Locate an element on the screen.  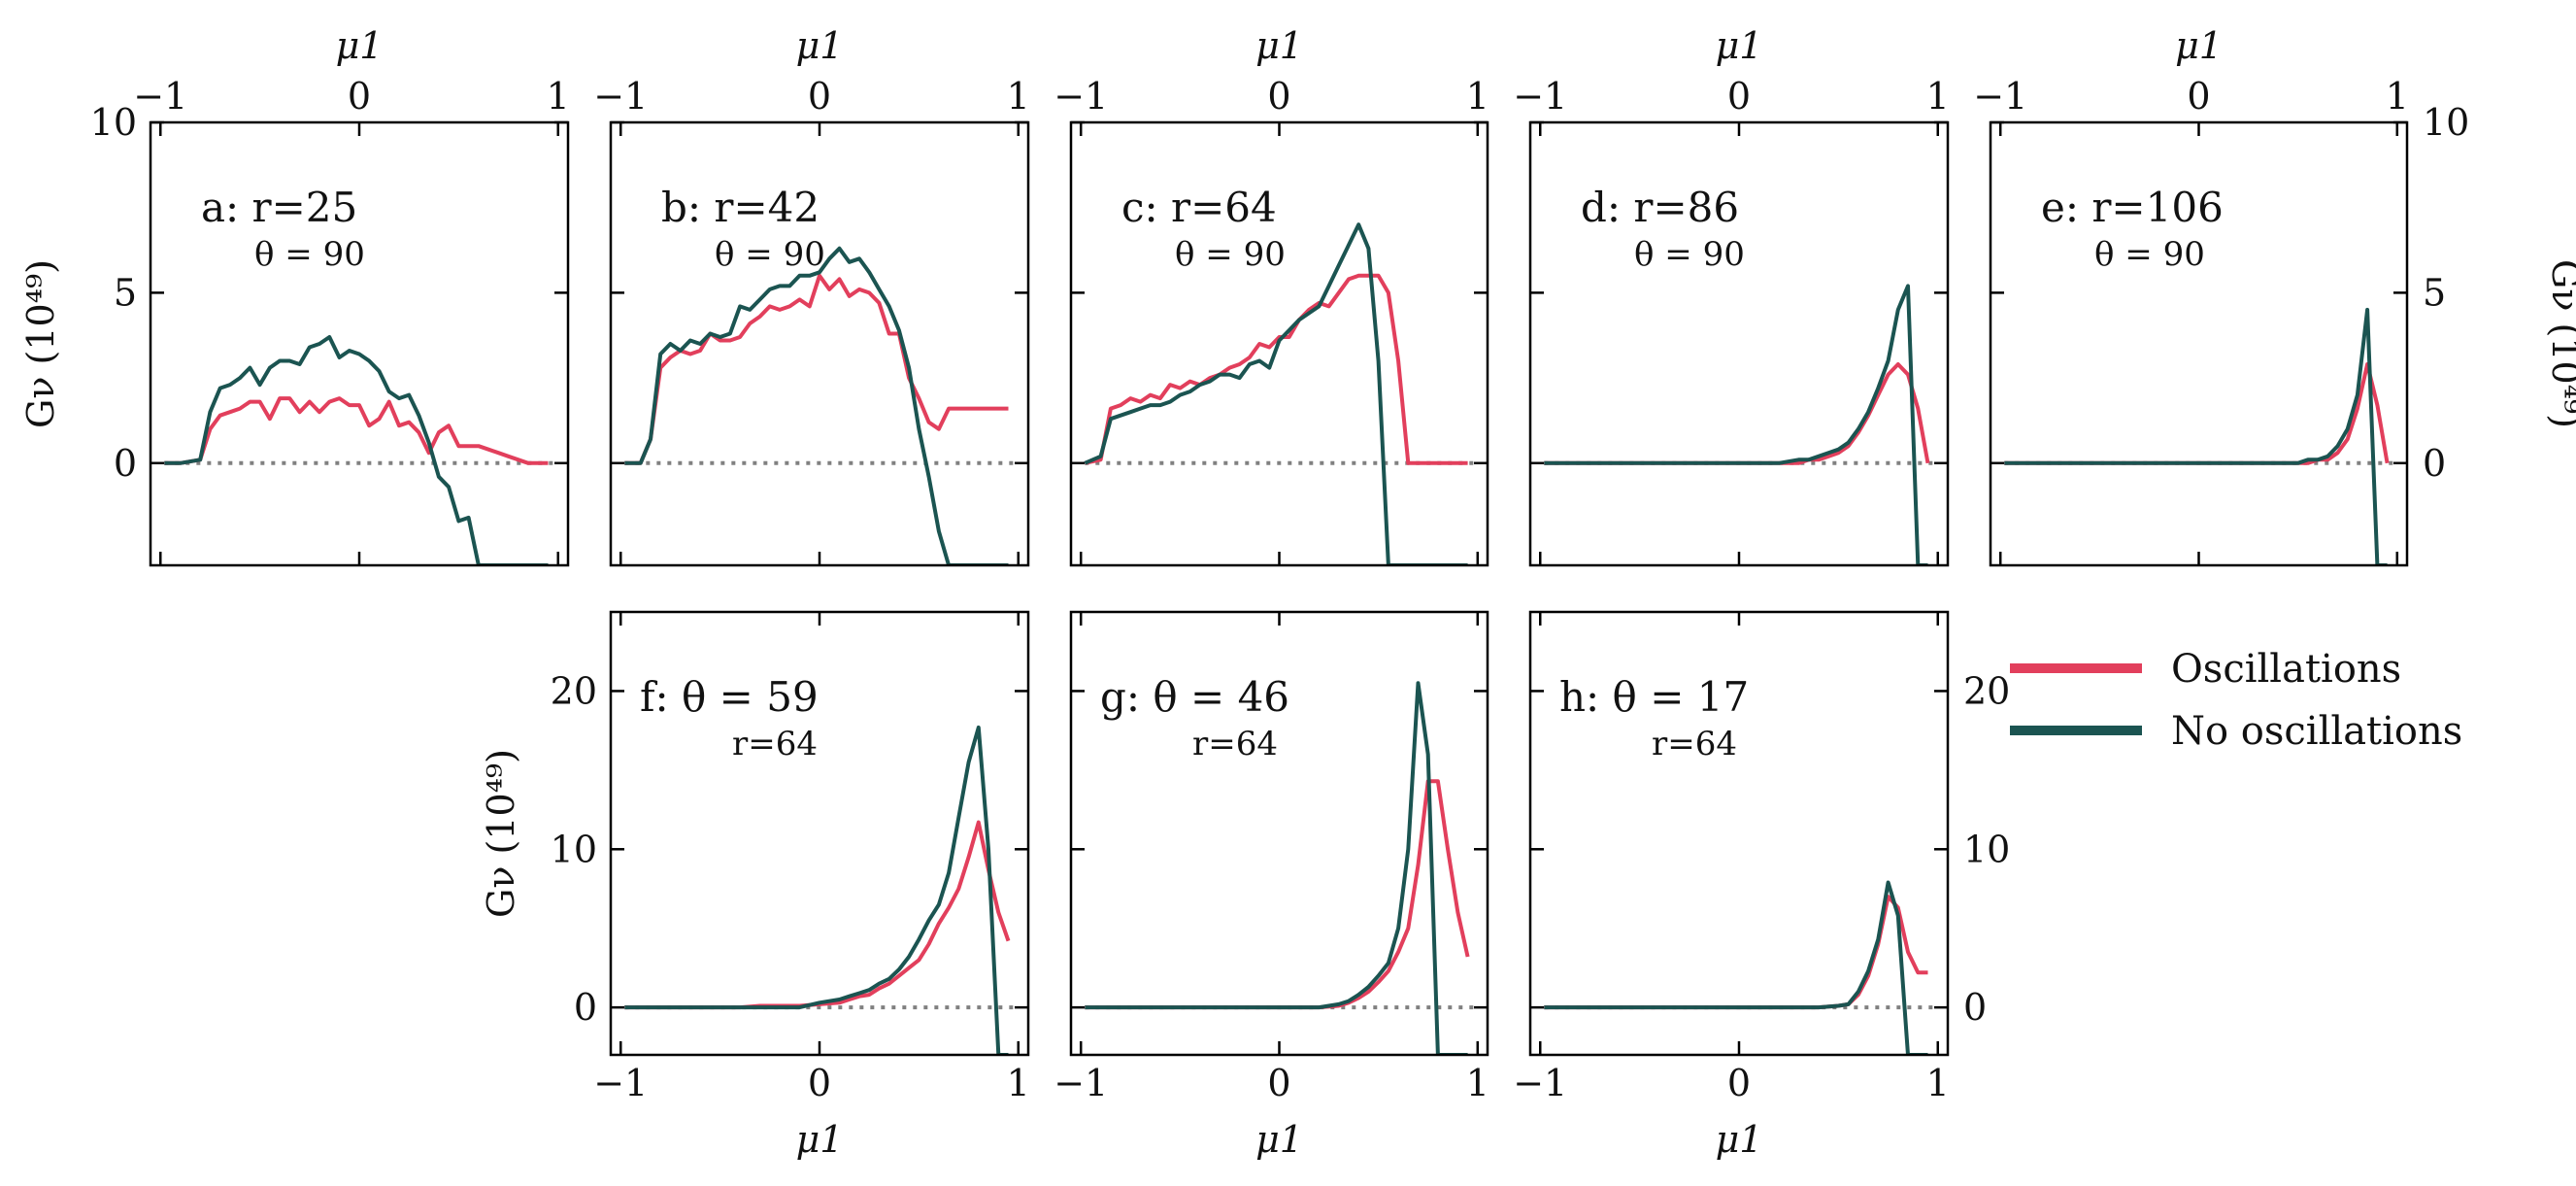
panel-label: e: r=106 is located at coordinates (2133, 207).